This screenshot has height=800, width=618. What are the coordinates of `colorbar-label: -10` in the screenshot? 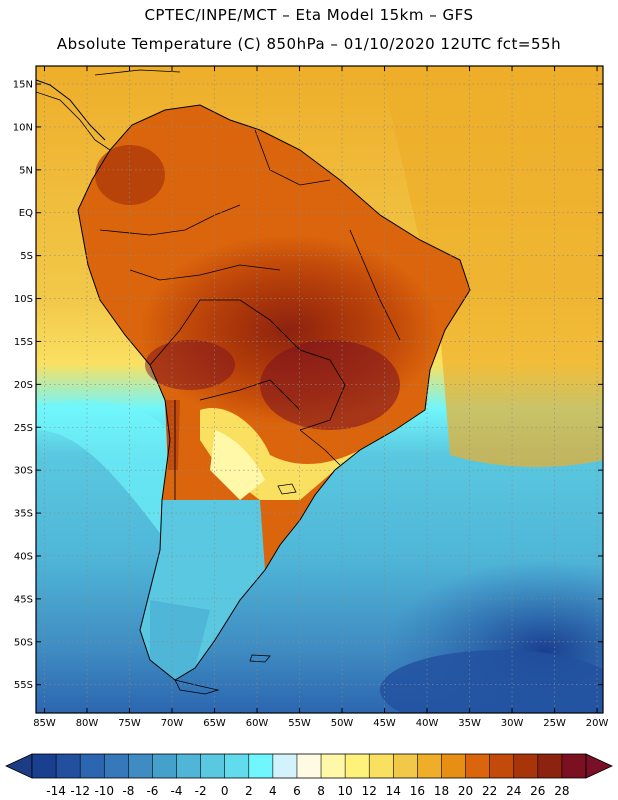 It's located at (104, 791).